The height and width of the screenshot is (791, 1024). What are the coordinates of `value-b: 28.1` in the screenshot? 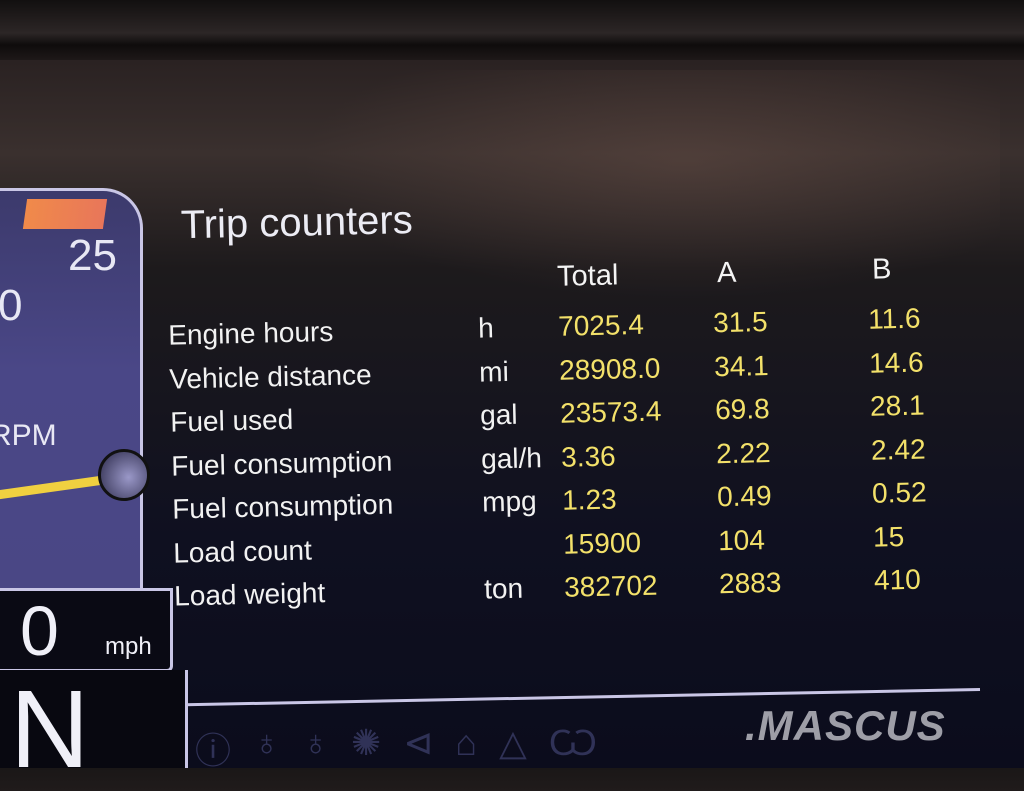 It's located at (897, 405).